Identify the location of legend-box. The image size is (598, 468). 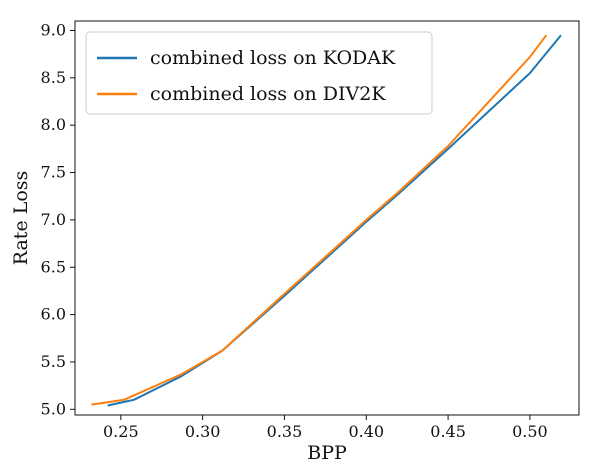
(259, 73).